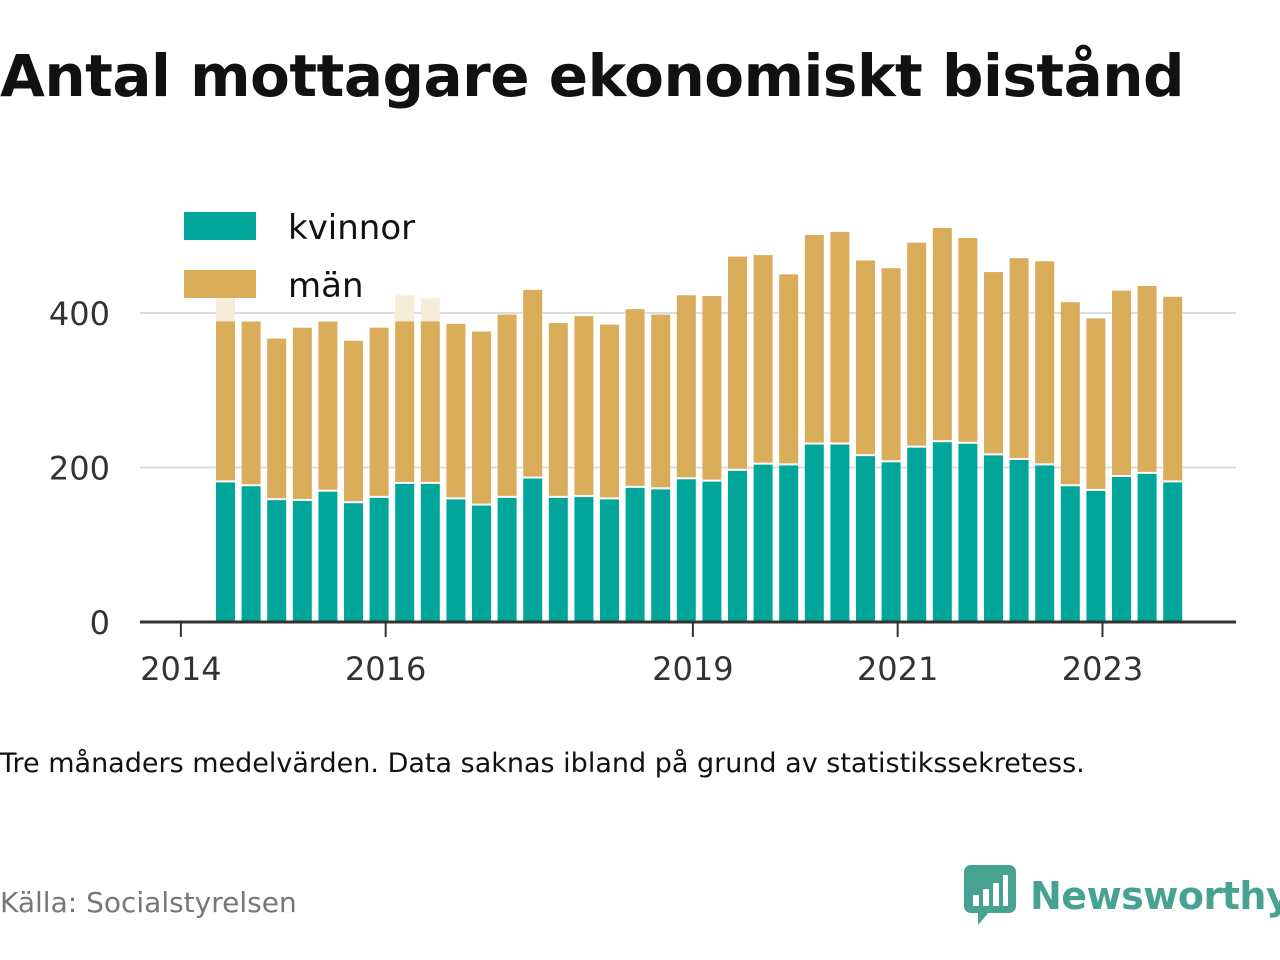 Image resolution: width=1280 pixels, height=960 pixels. I want to click on y-tick-label: 200, so click(79, 469).